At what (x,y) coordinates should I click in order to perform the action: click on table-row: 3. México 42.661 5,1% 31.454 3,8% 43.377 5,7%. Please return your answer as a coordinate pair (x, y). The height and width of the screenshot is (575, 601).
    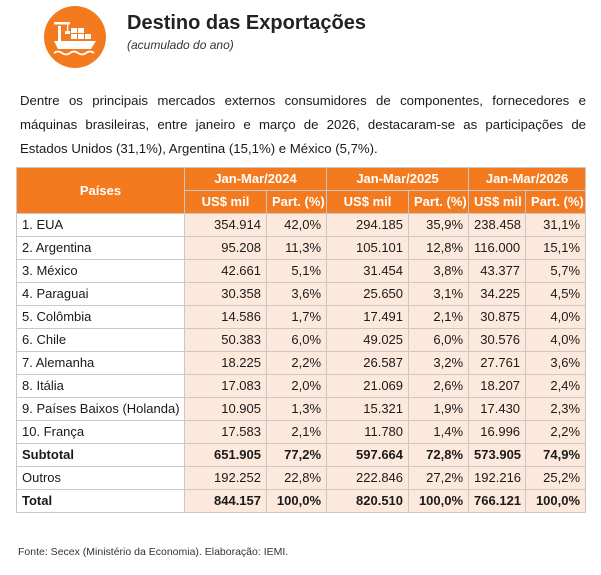
    Looking at the image, I should click on (301, 271).